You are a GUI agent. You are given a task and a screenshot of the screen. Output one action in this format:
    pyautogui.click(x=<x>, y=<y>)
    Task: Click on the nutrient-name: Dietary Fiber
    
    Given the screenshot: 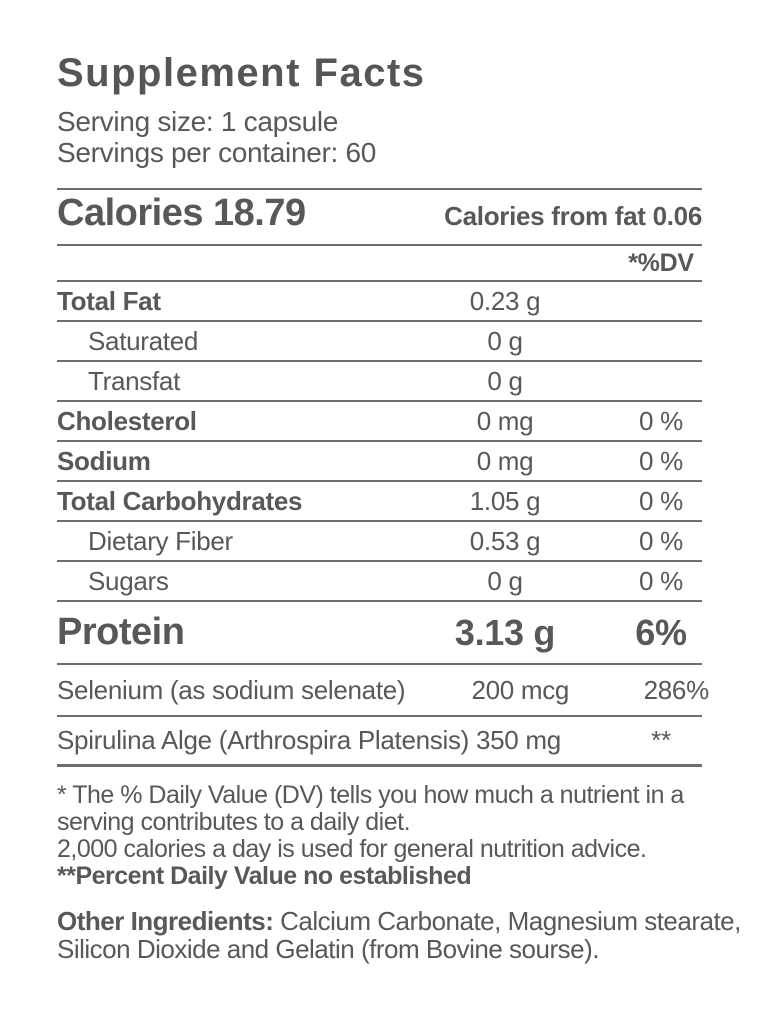 What is the action you would take?
    pyautogui.click(x=160, y=540)
    